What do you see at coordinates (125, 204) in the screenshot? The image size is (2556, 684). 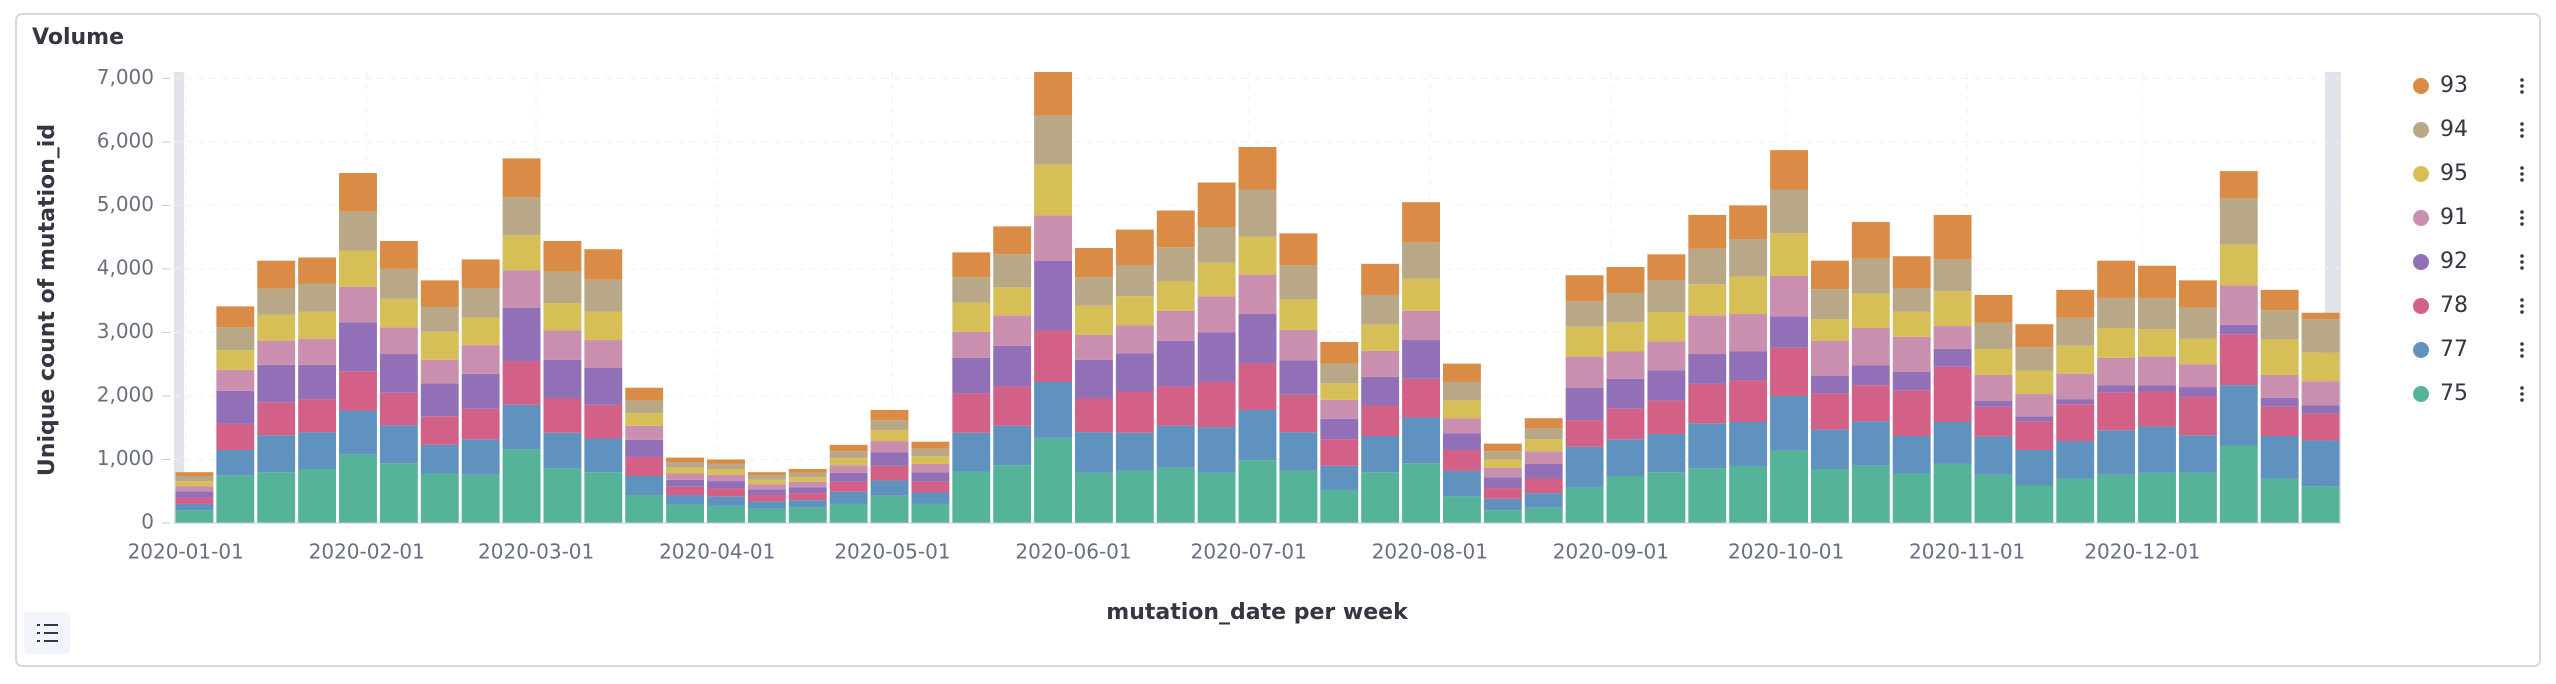 I see `y-tick-label: 5,000` at bounding box center [125, 204].